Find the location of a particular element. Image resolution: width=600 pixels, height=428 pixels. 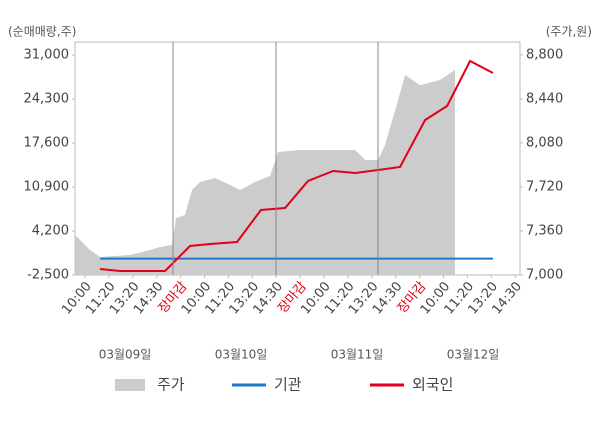

legend-swatch is located at coordinates (130, 385).